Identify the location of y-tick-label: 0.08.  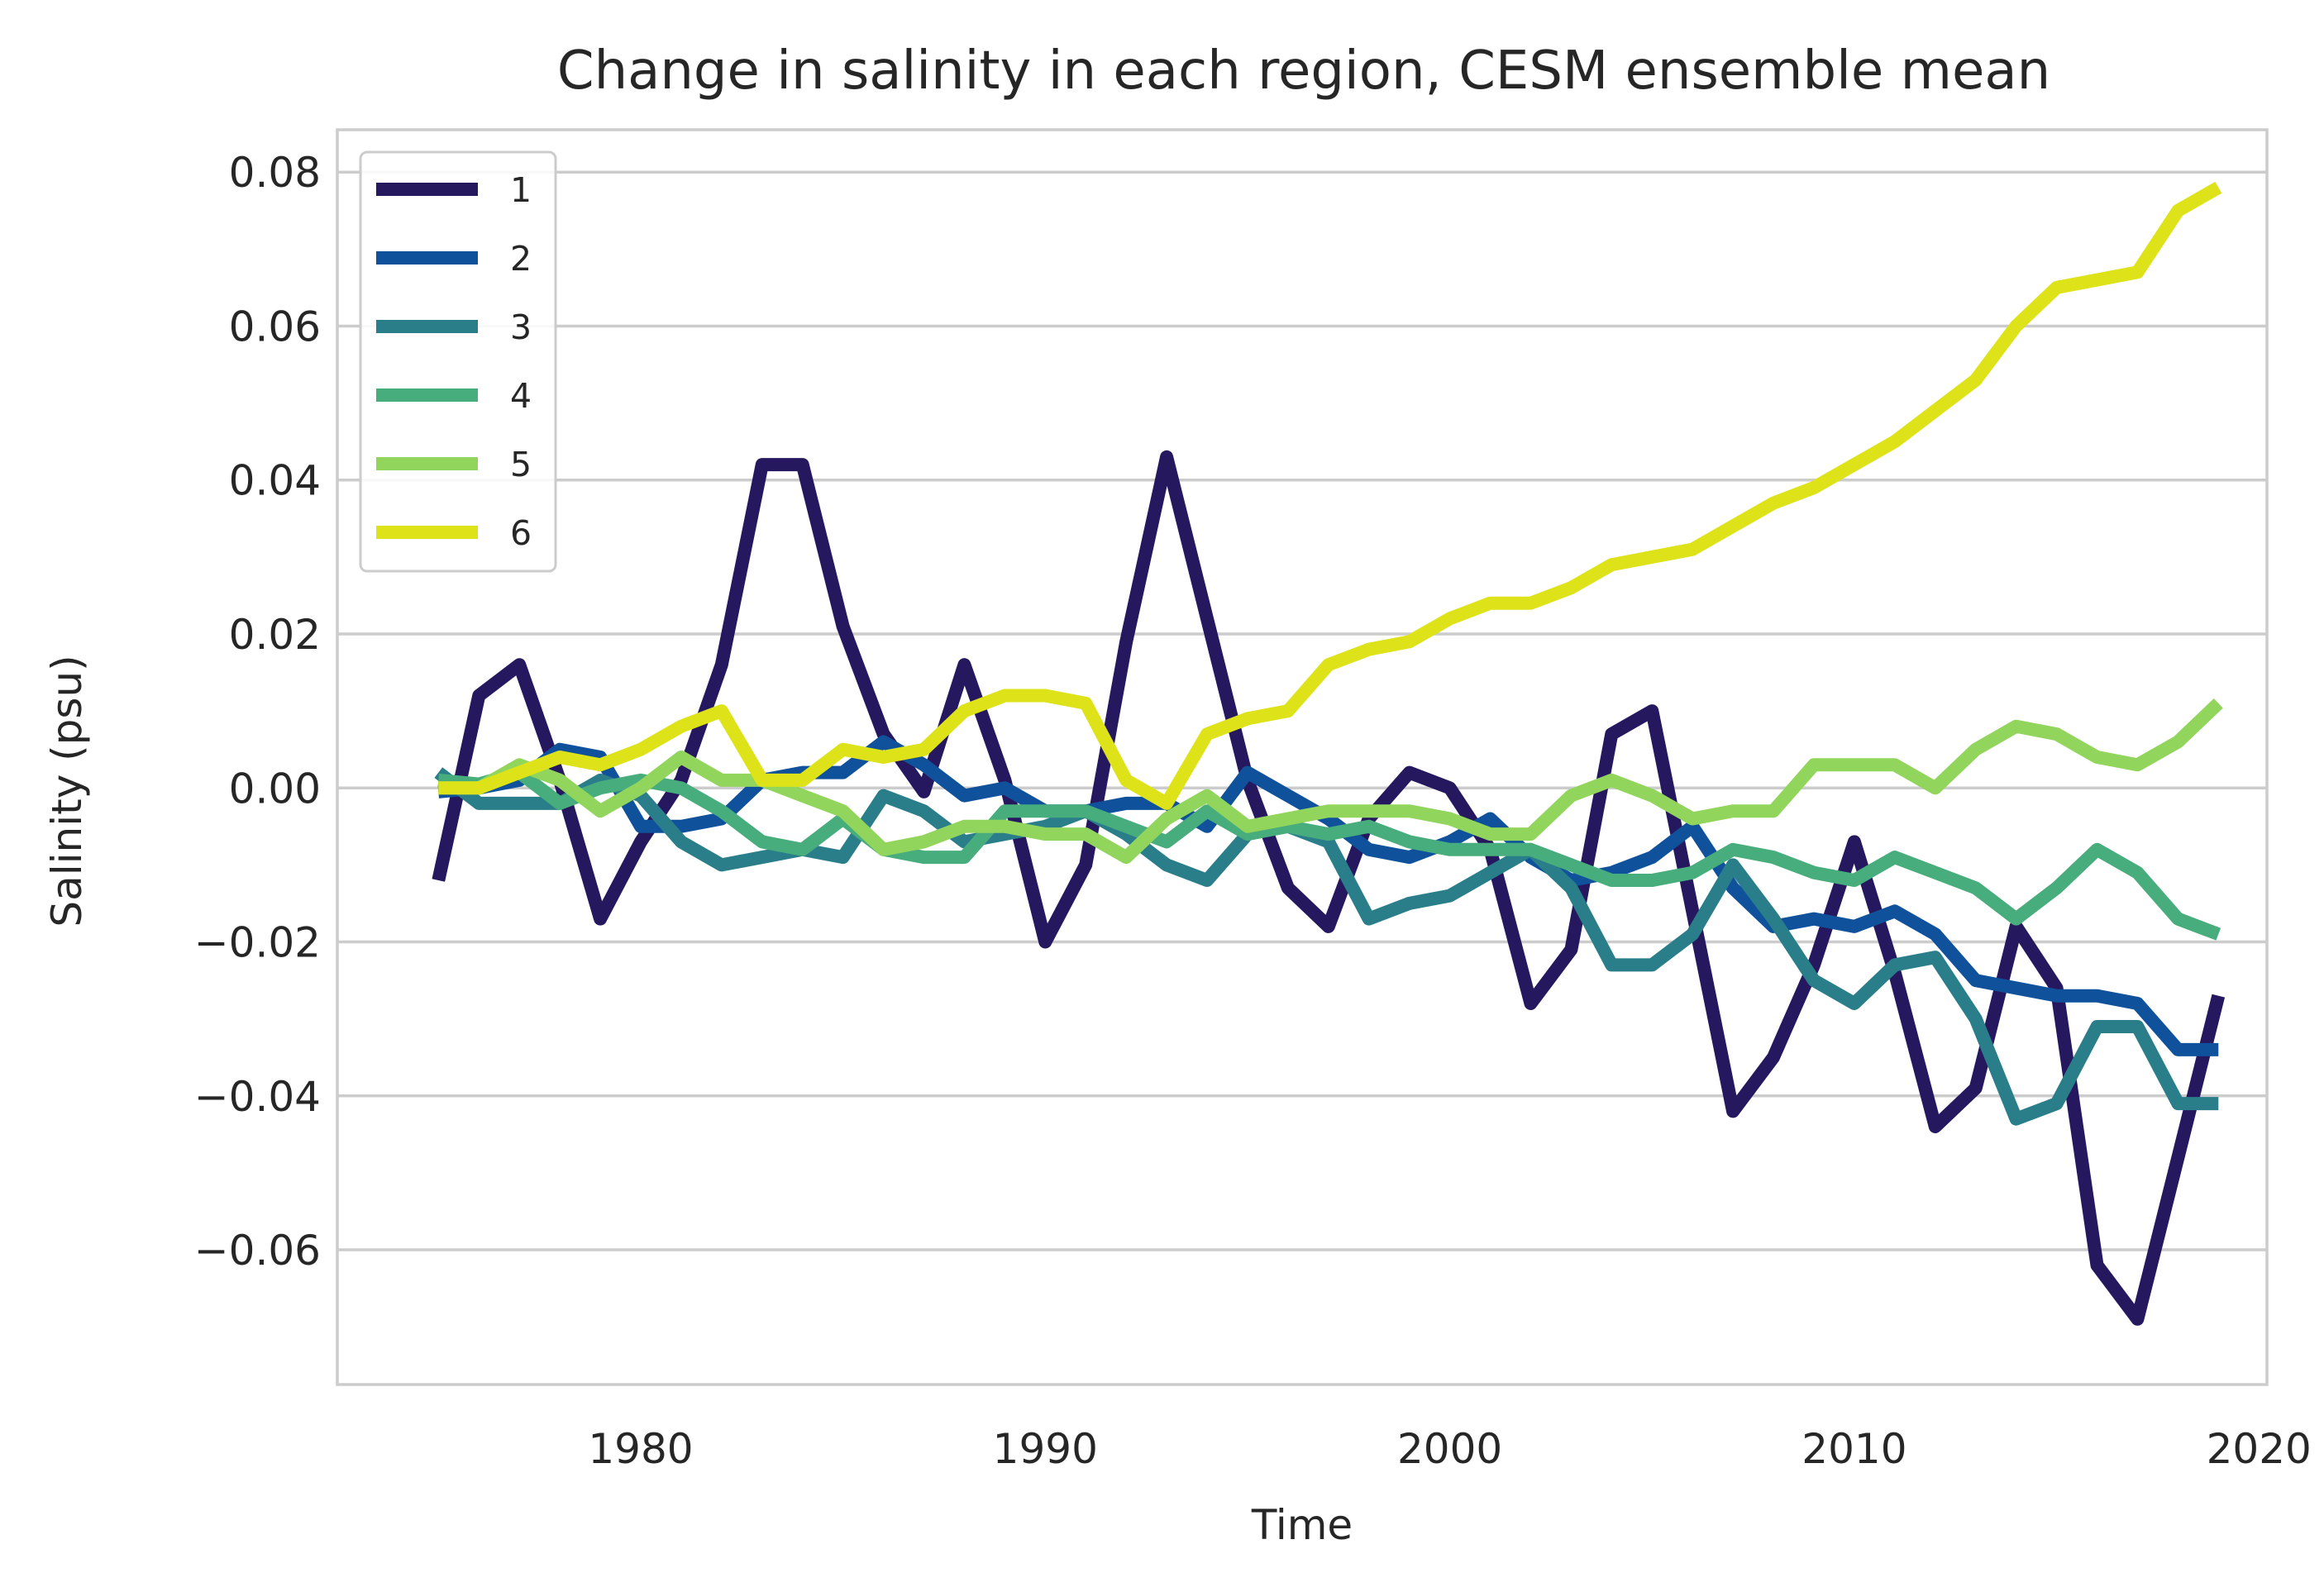
(275, 173).